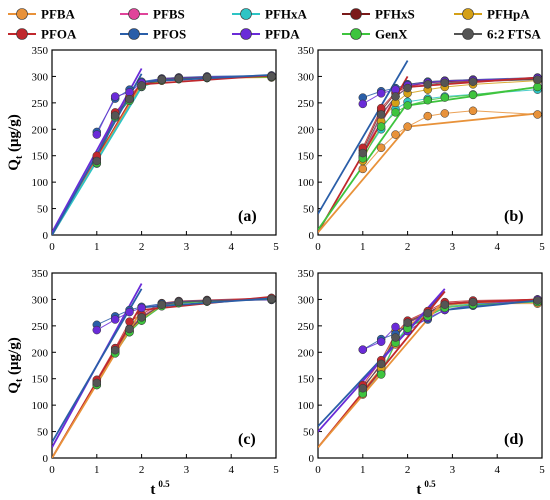  Describe the element at coordinates (391, 34) in the screenshot. I see `legend-label: GenX` at that location.